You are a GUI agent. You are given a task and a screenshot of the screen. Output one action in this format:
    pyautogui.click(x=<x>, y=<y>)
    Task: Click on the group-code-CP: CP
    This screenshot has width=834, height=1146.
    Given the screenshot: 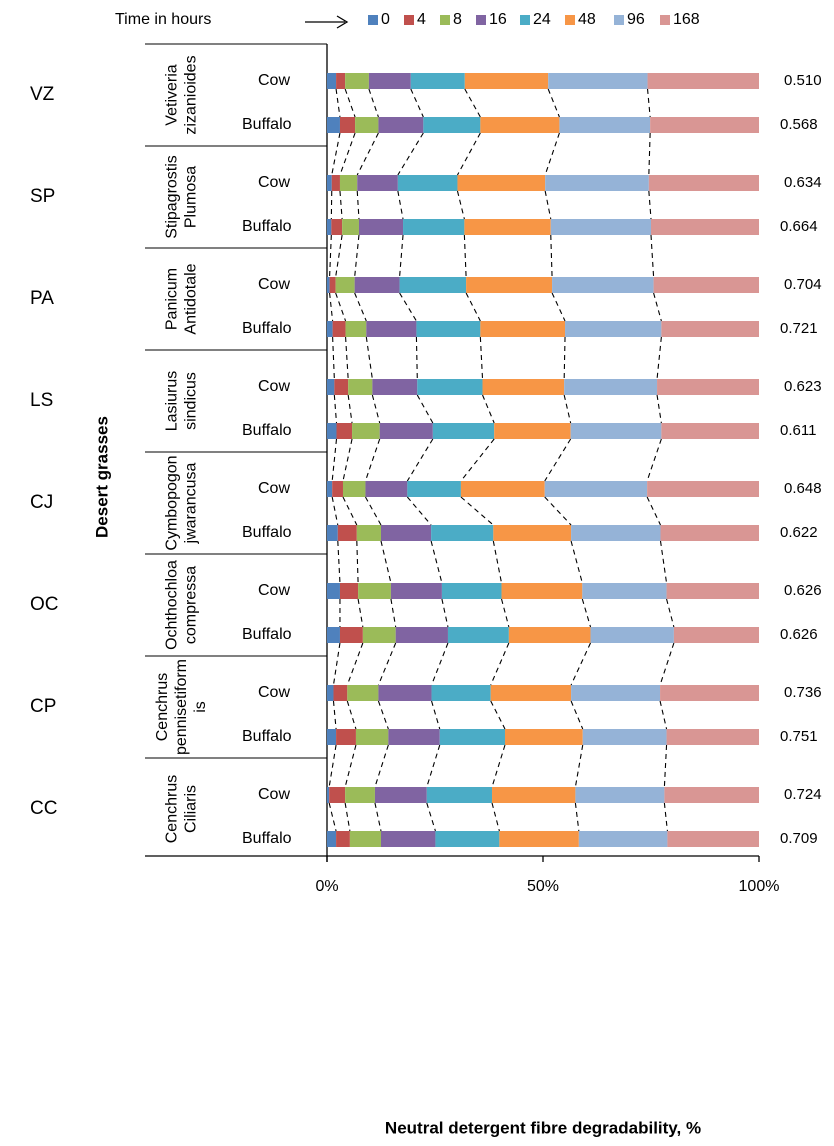 What is the action you would take?
    pyautogui.click(x=43, y=706)
    